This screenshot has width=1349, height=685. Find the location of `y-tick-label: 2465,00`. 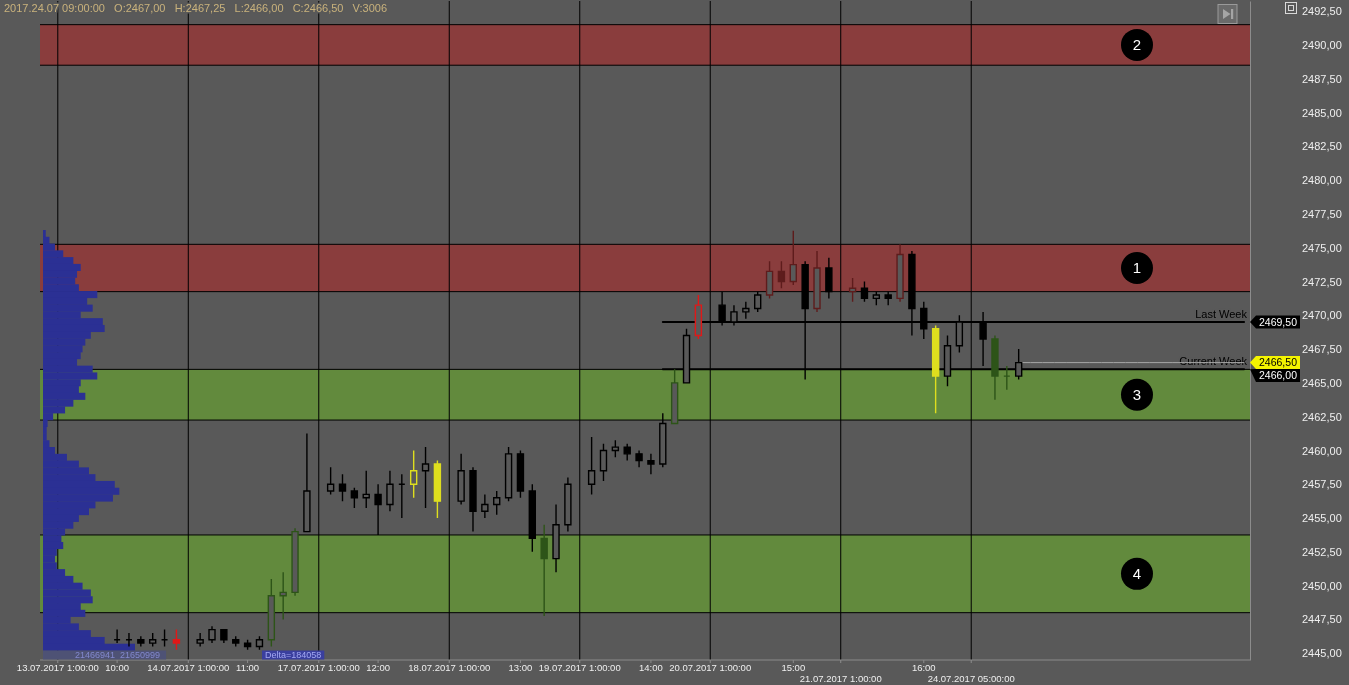

y-tick-label: 2465,00 is located at coordinates (1322, 382).